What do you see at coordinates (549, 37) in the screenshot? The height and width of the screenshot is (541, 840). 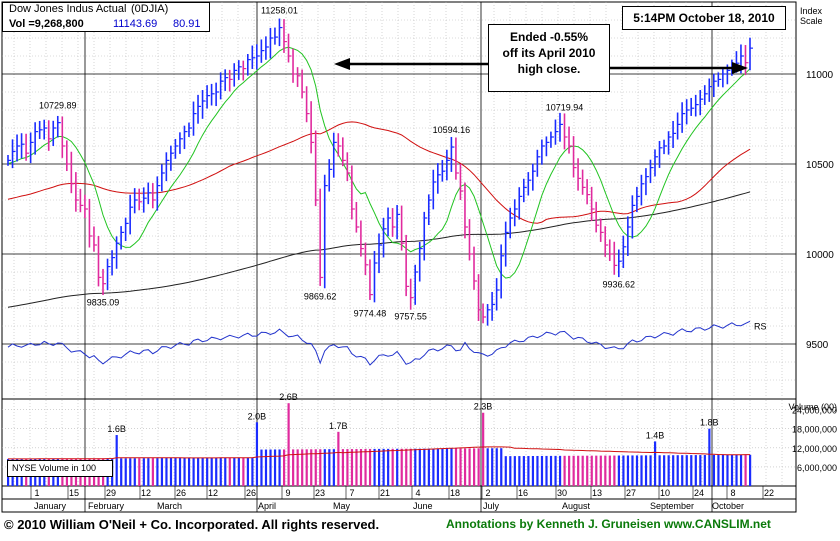 I see `annotation-line1: Ended -0.55%` at bounding box center [549, 37].